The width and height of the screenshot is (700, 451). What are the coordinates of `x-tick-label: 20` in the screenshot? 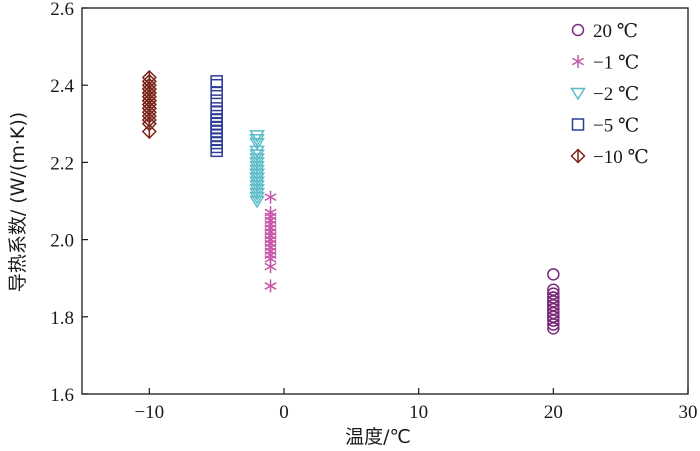 It's located at (553, 412).